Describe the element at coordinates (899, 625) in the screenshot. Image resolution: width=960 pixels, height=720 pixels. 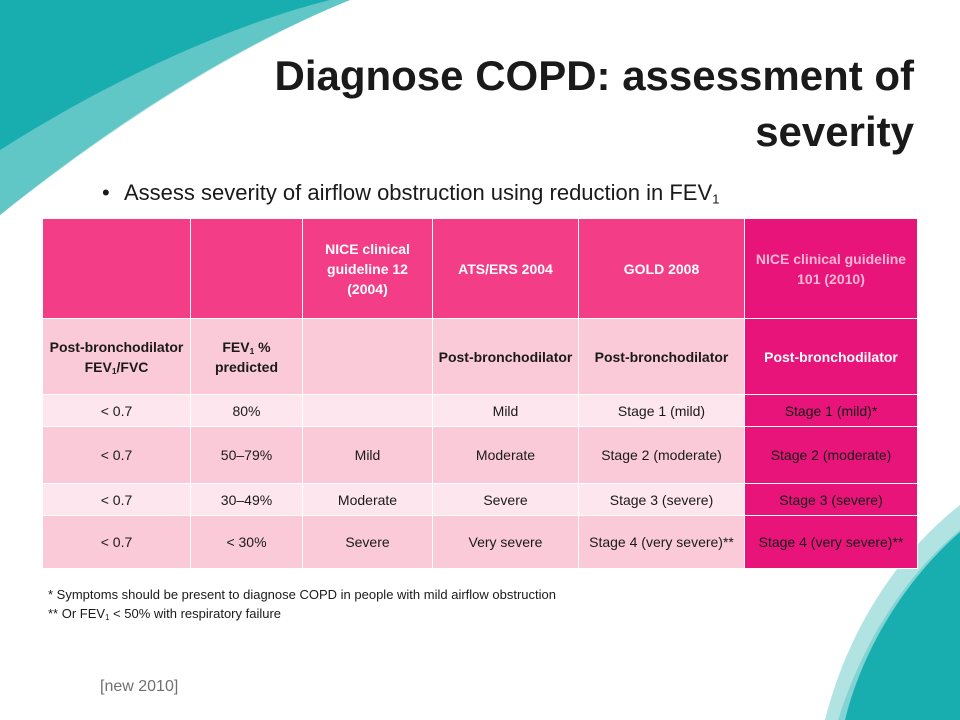
I see `bottom-right-swoosh` at that location.